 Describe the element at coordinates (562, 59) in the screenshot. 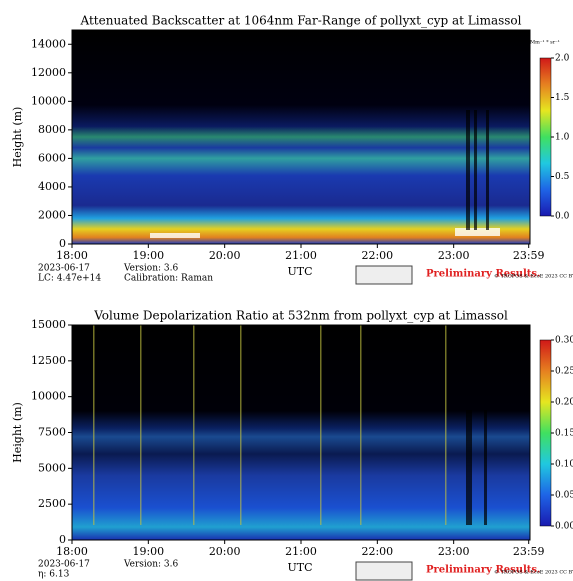

I see `colorbar-tick-label: 2.0` at that location.